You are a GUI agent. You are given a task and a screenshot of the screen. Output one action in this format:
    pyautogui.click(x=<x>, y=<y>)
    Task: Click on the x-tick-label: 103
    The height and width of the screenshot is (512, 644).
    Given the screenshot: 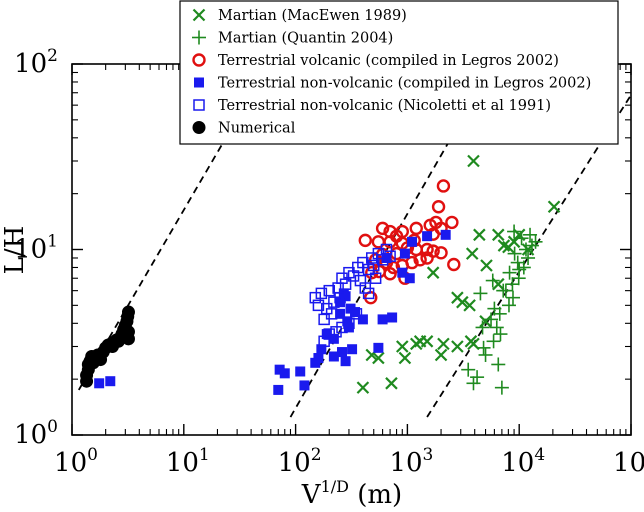 What is the action you would take?
    pyautogui.click(x=411, y=461)
    